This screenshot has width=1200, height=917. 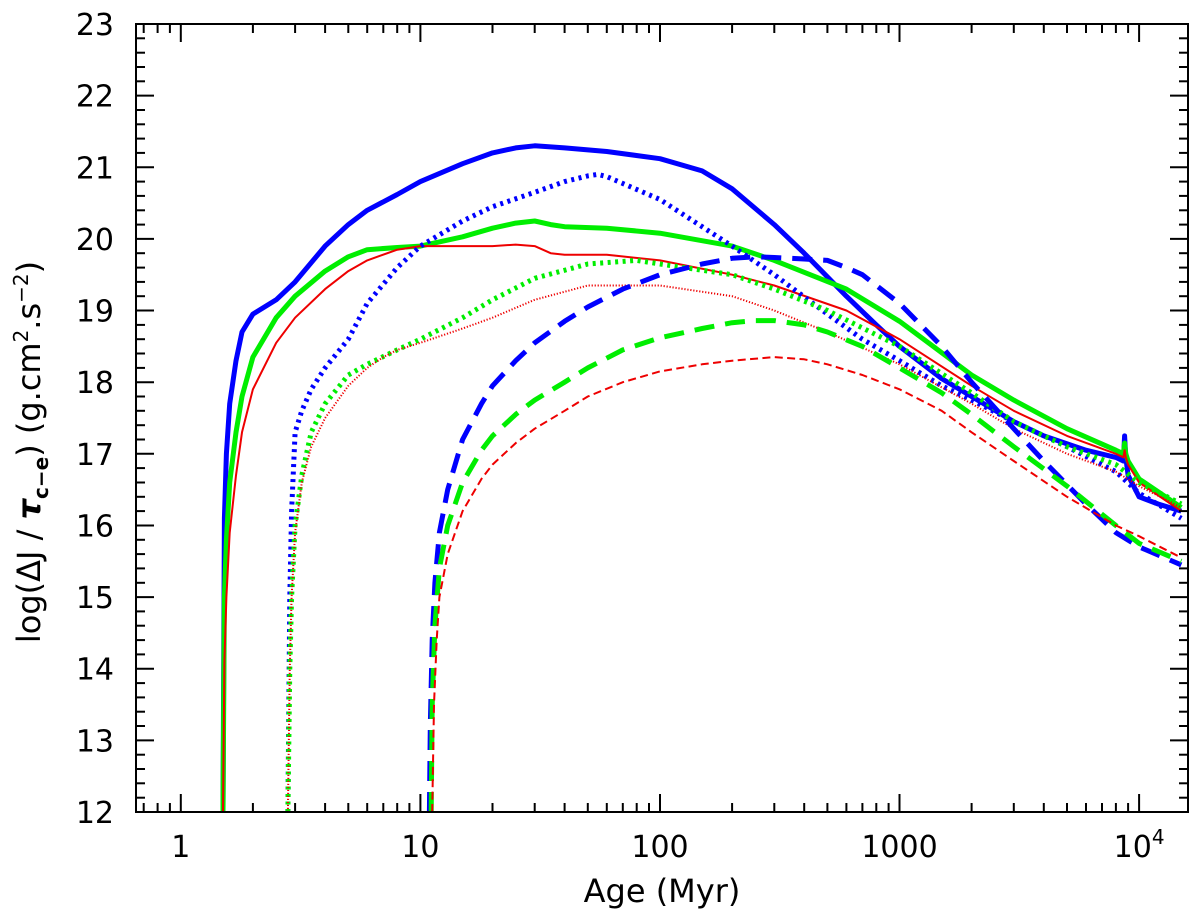 What do you see at coordinates (95, 25) in the screenshot?
I see `y-tick-label: 23` at bounding box center [95, 25].